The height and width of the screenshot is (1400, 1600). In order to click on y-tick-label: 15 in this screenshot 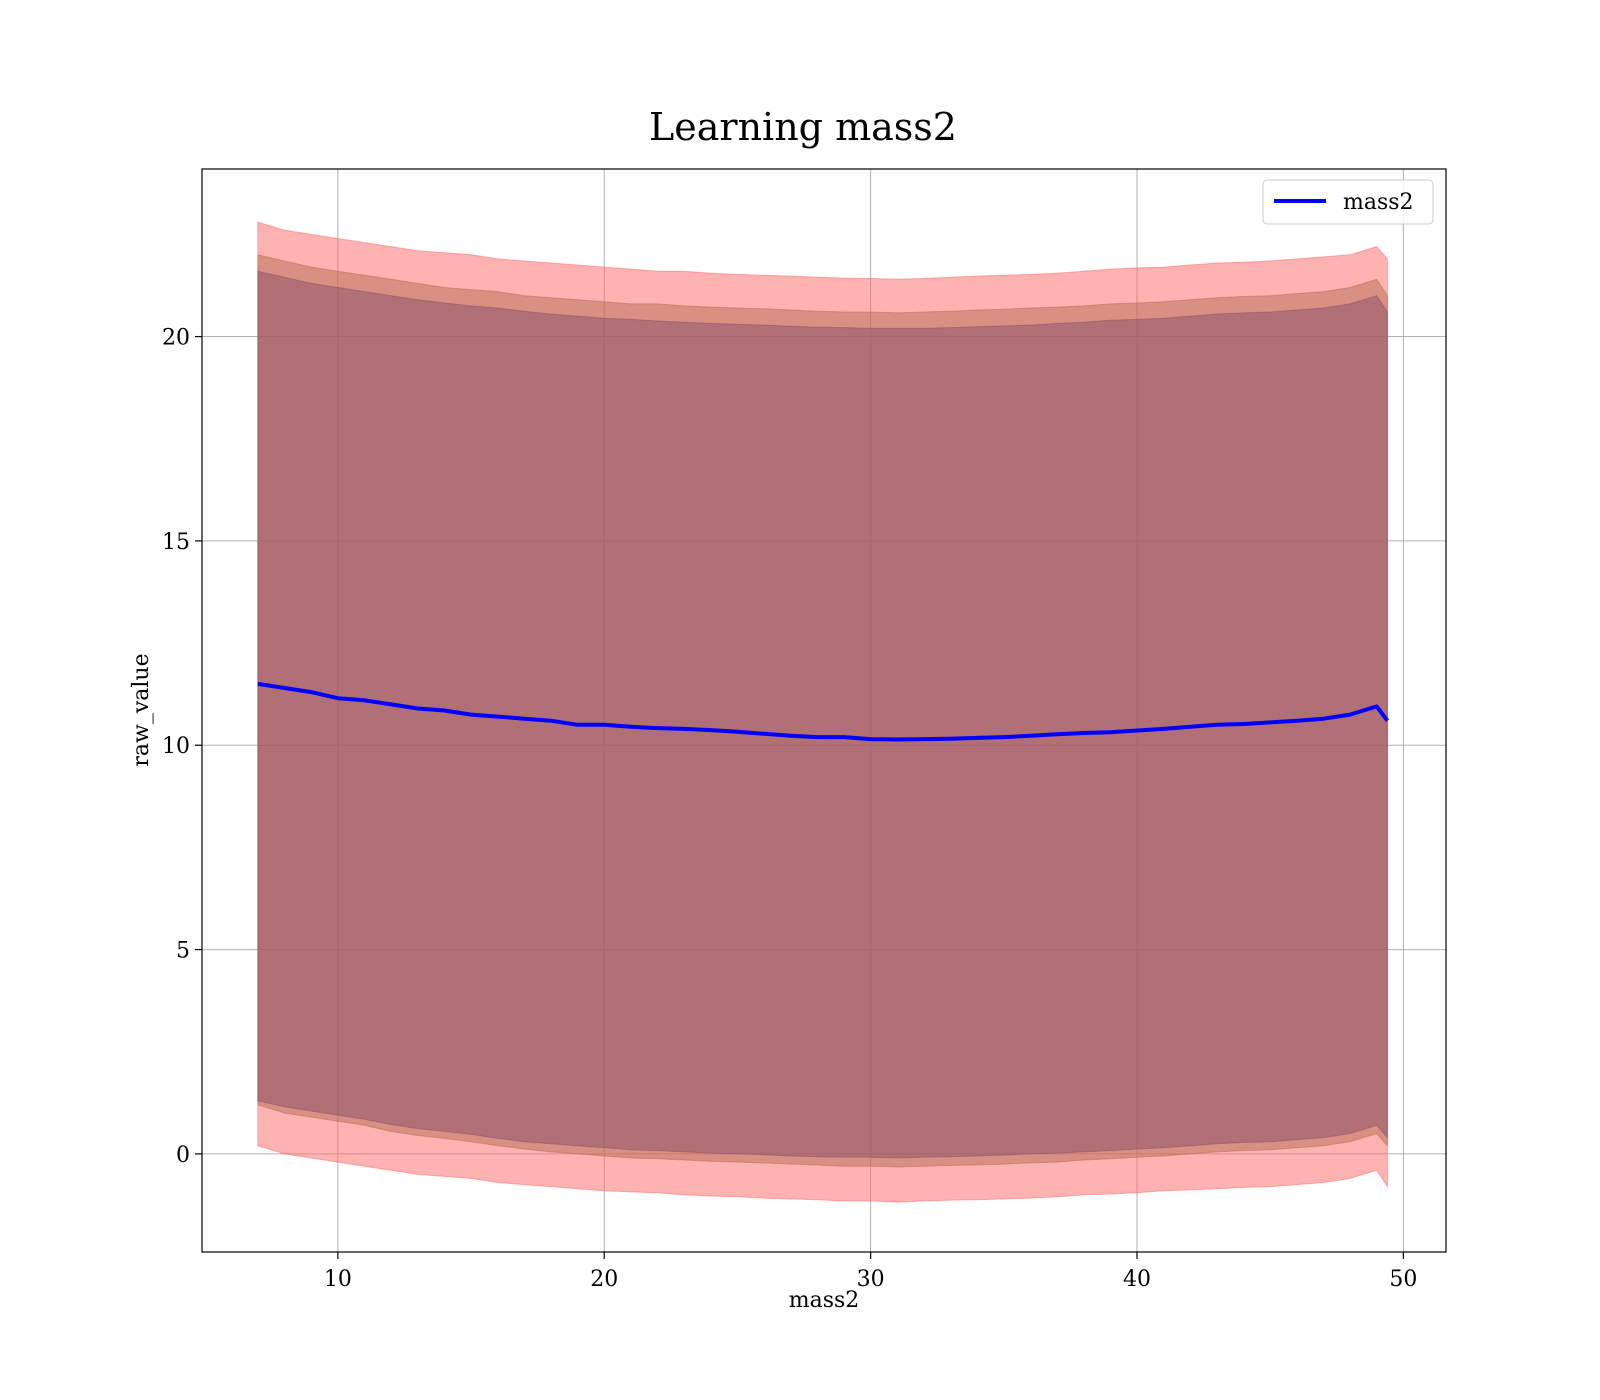, I will do `click(176, 542)`.